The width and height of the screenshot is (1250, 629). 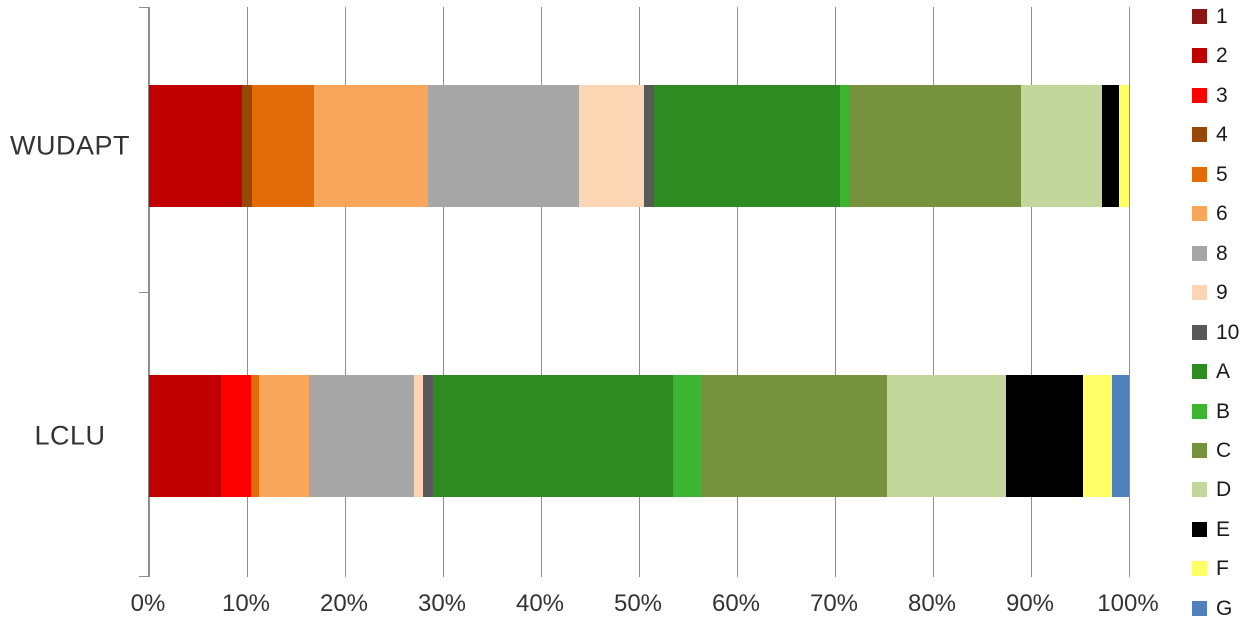 I want to click on legend-label-1: 1, so click(x=1222, y=16).